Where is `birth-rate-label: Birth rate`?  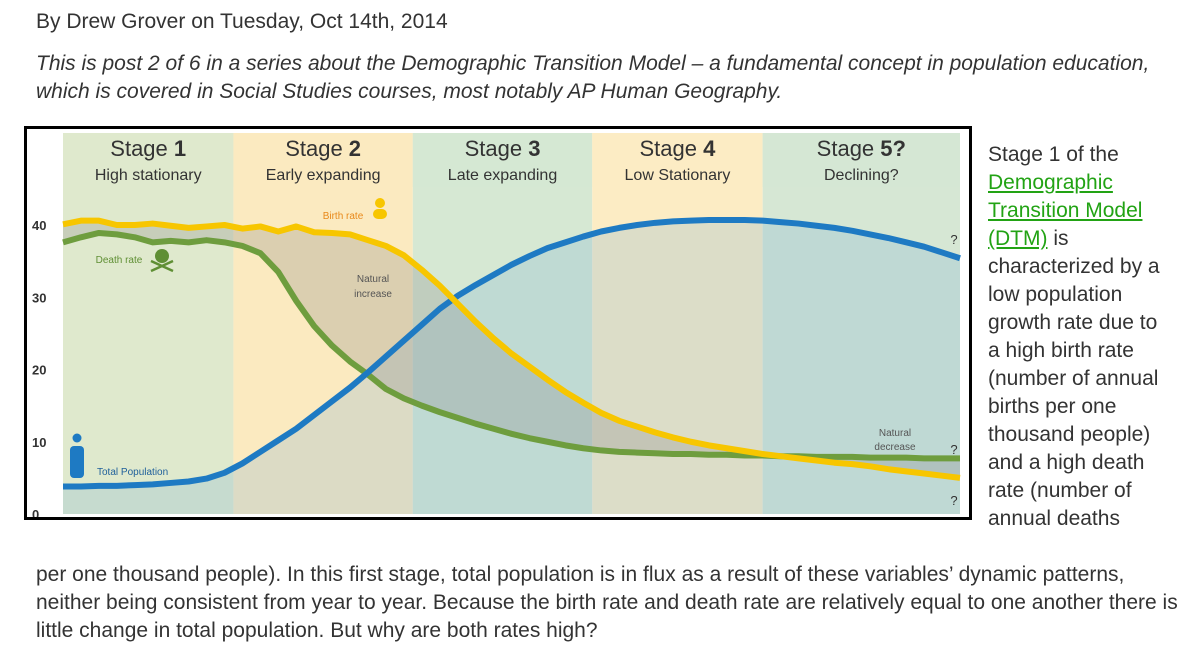
birth-rate-label: Birth rate is located at coordinates (343, 216).